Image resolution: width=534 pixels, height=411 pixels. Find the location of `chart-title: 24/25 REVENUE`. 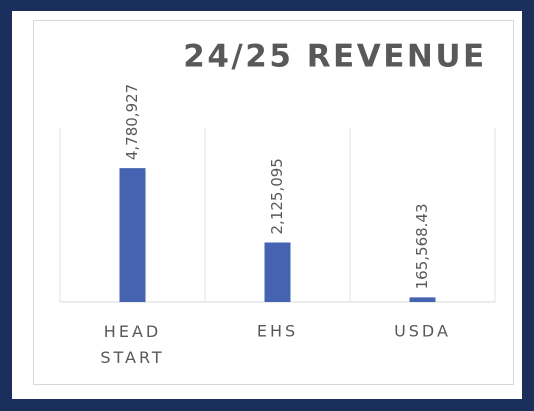

chart-title: 24/25 REVENUE is located at coordinates (334, 57).